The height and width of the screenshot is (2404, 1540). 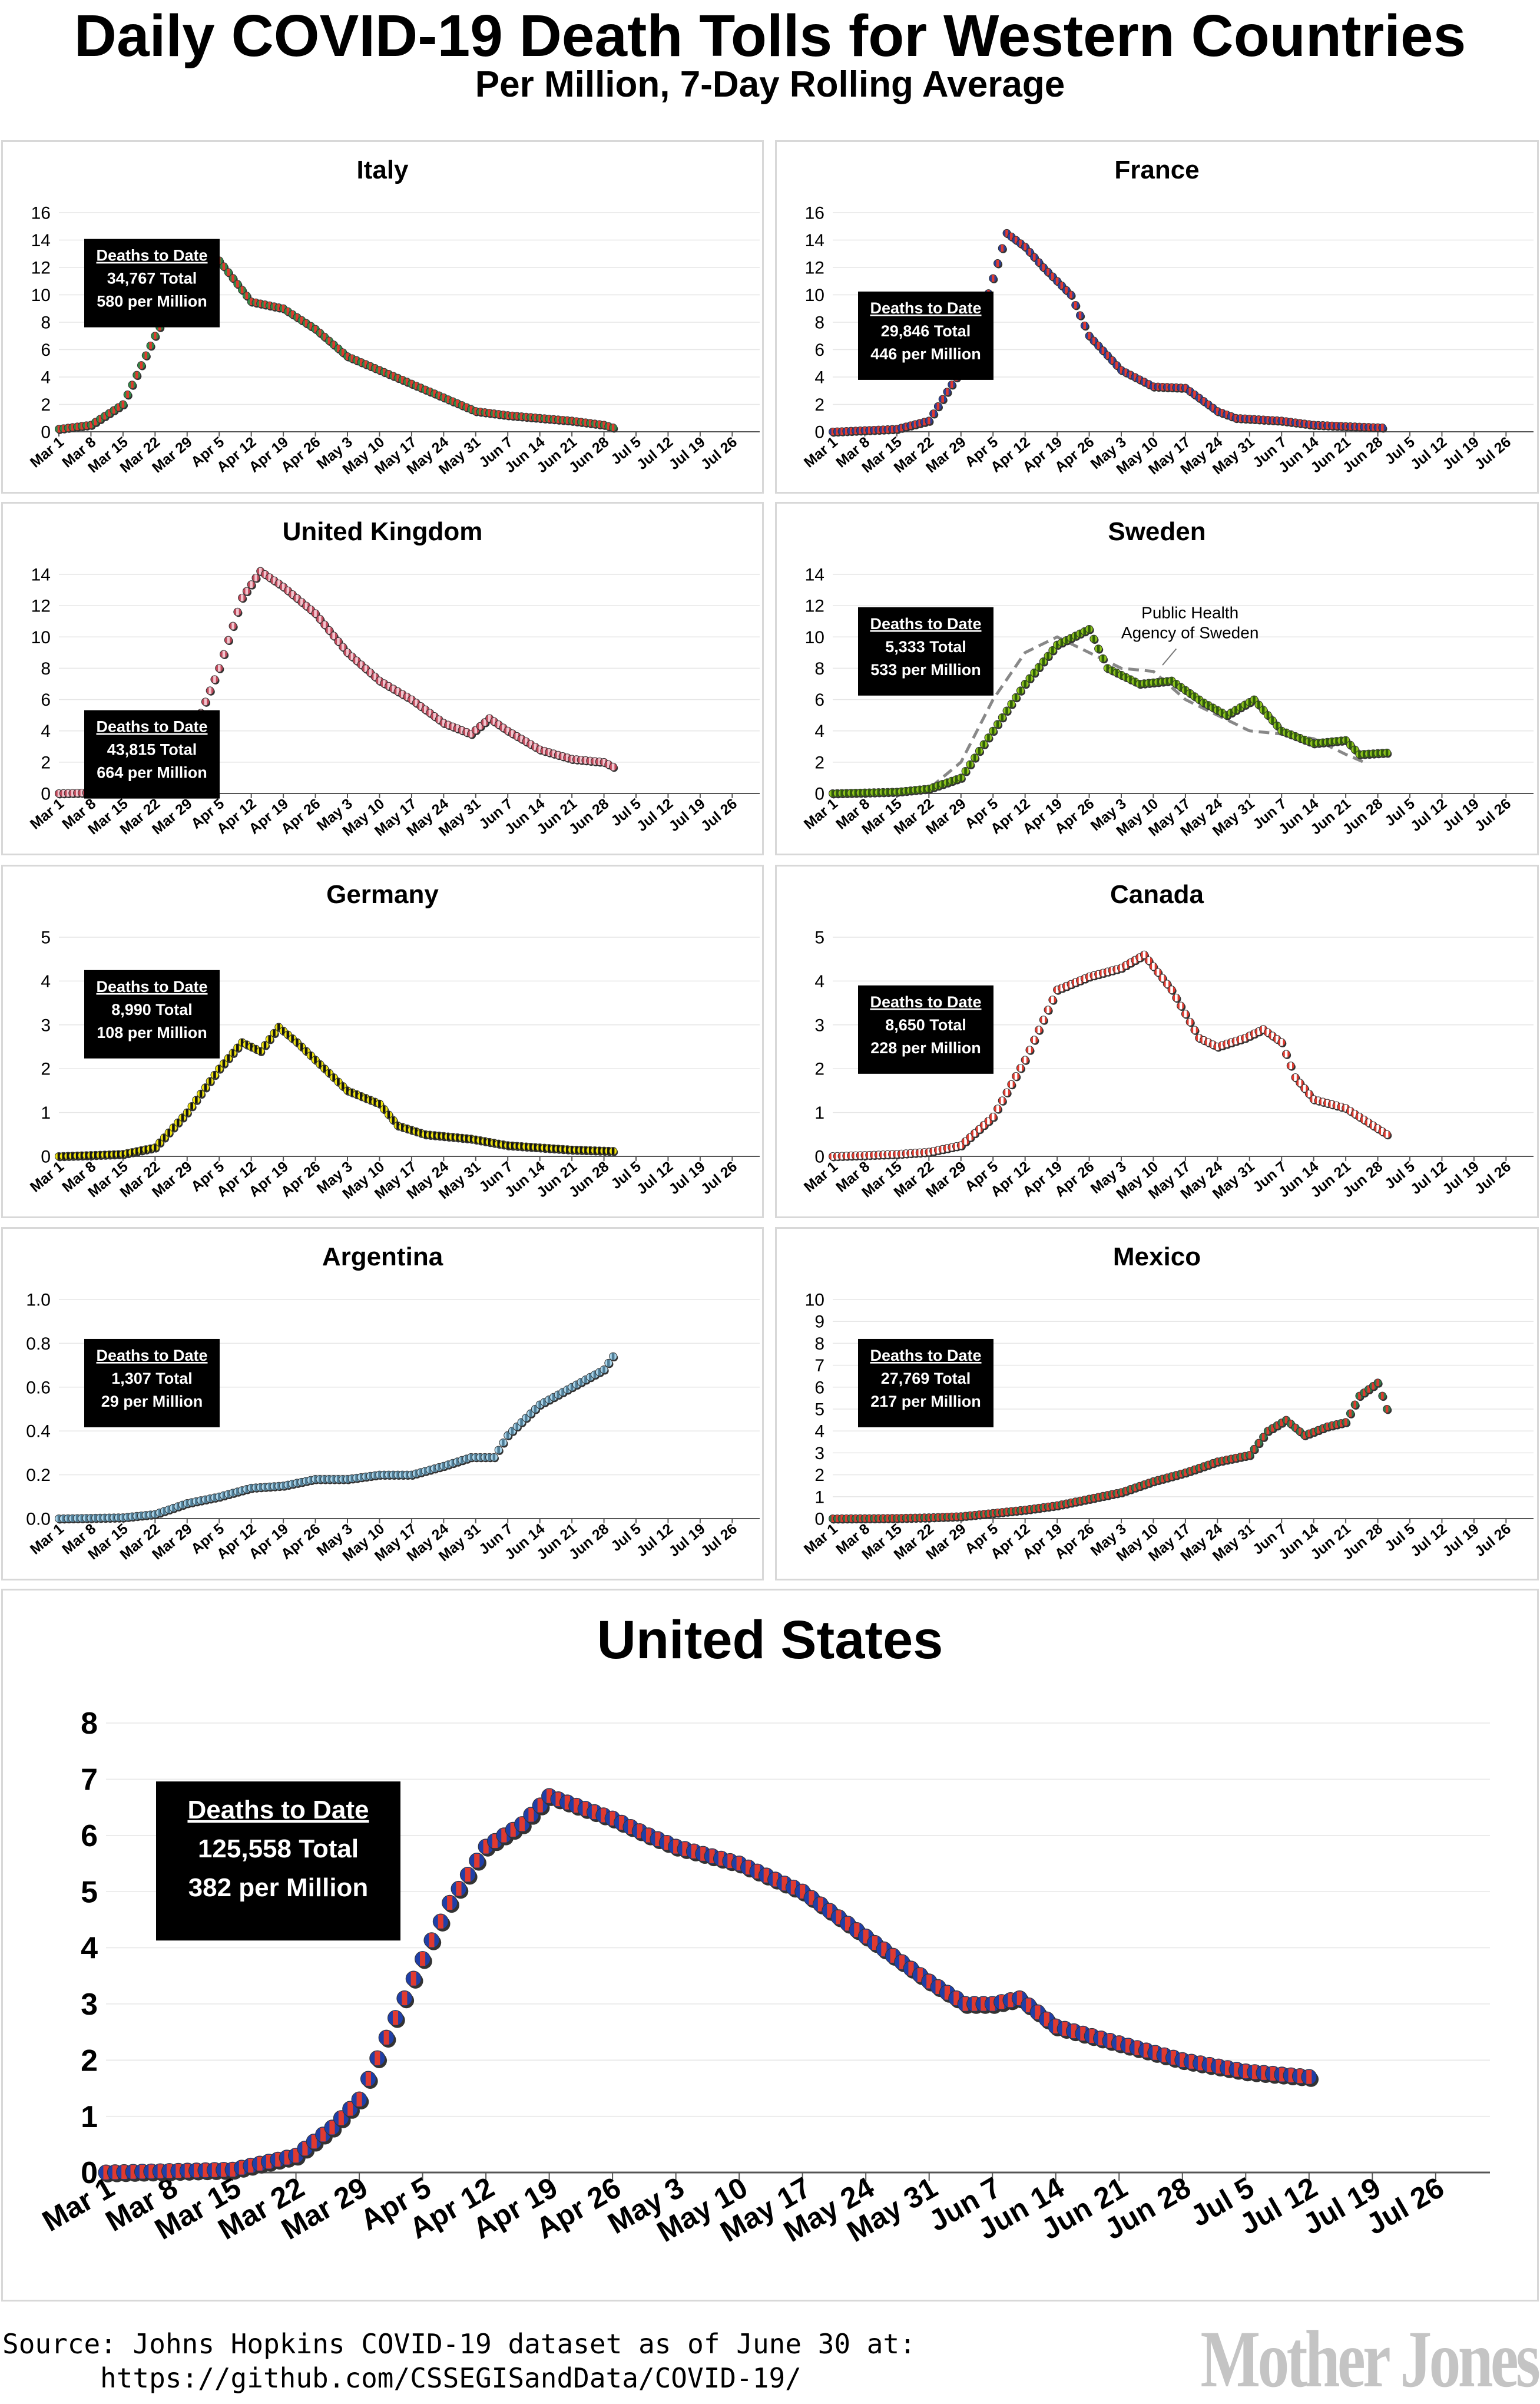 I want to click on y-tick-label: 14, so click(x=814, y=240).